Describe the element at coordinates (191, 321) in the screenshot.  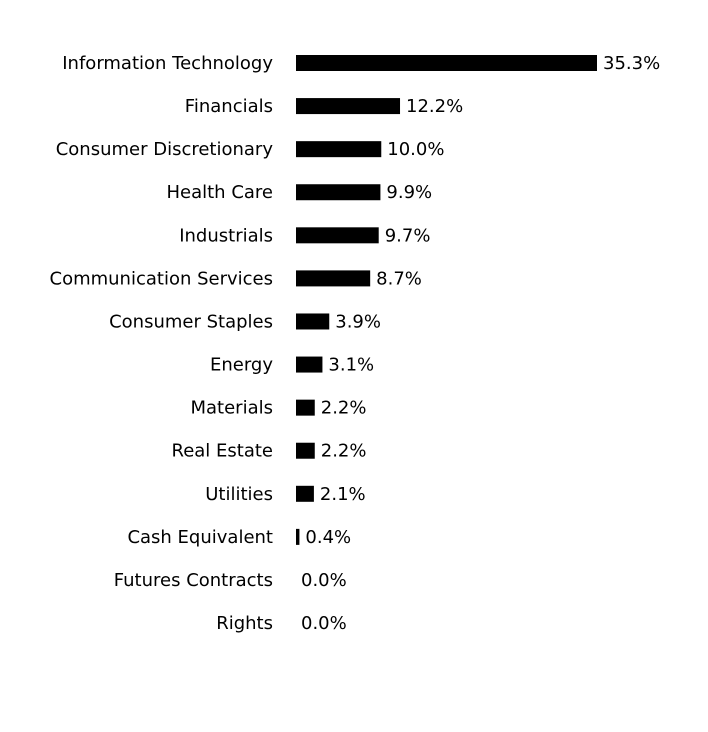
I see `category-label: Consumer Staples` at that location.